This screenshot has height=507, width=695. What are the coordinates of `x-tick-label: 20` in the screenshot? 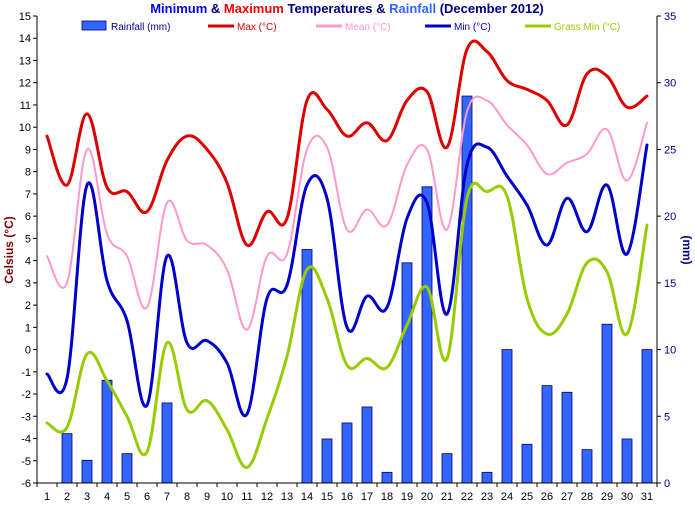 It's located at (427, 497).